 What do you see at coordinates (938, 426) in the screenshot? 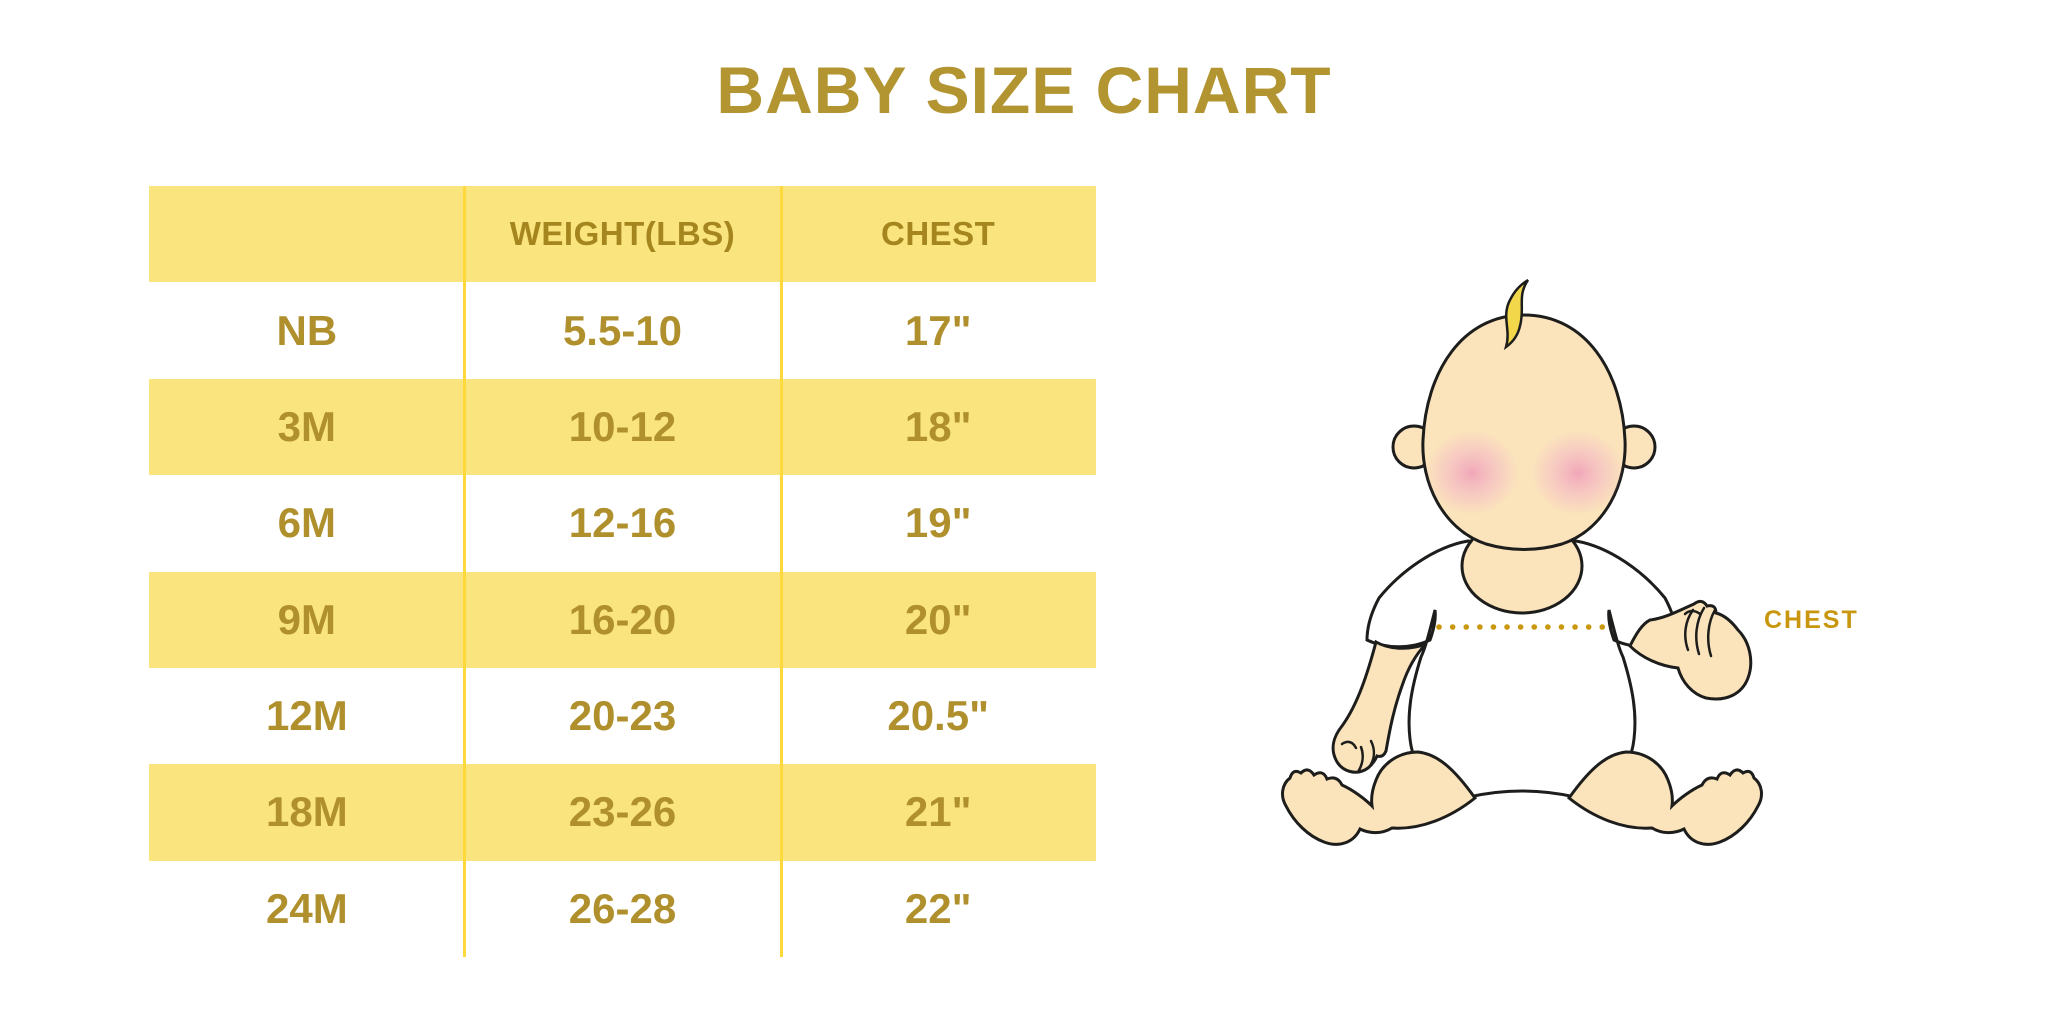
I see `cell-chest: 18"` at bounding box center [938, 426].